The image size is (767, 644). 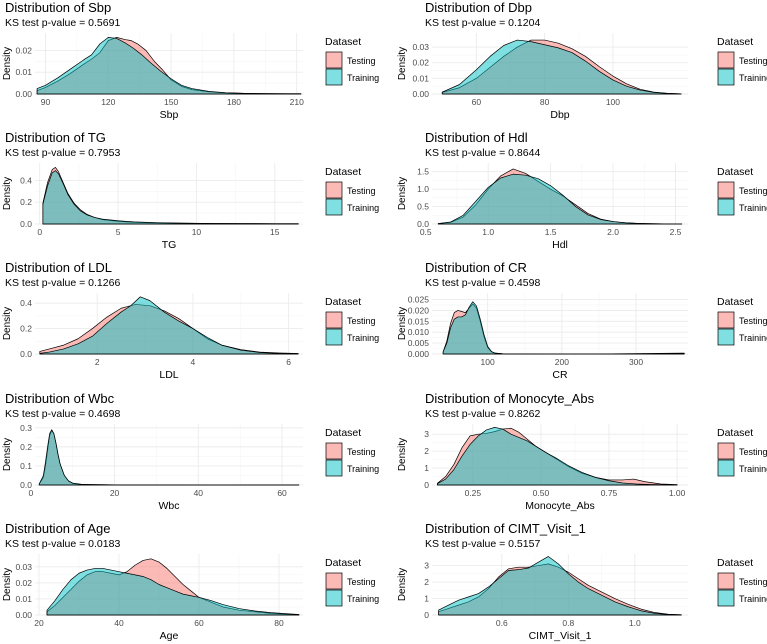 What do you see at coordinates (419, 300) in the screenshot?
I see `y-tick-label: 0.025` at bounding box center [419, 300].